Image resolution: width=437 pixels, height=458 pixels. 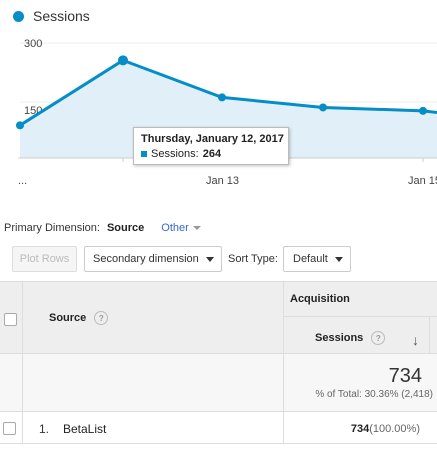 What do you see at coordinates (394, 429) in the screenshot?
I see `row-sessions-percent: (100.00%)` at bounding box center [394, 429].